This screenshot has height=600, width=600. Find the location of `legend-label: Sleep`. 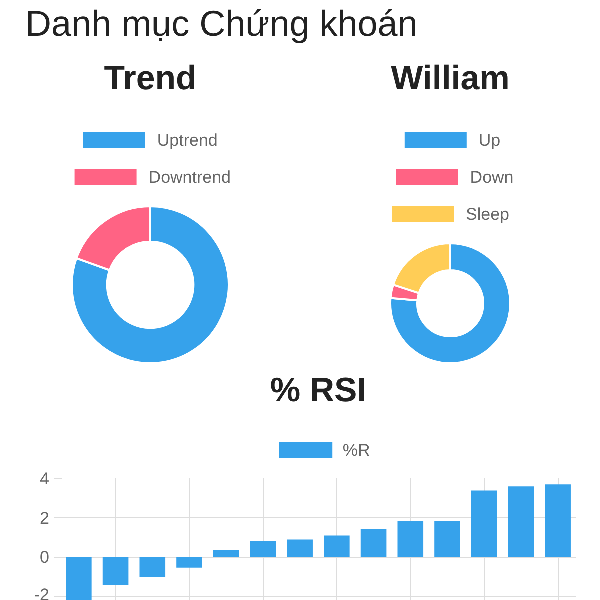

legend-label: Sleep is located at coordinates (488, 214).